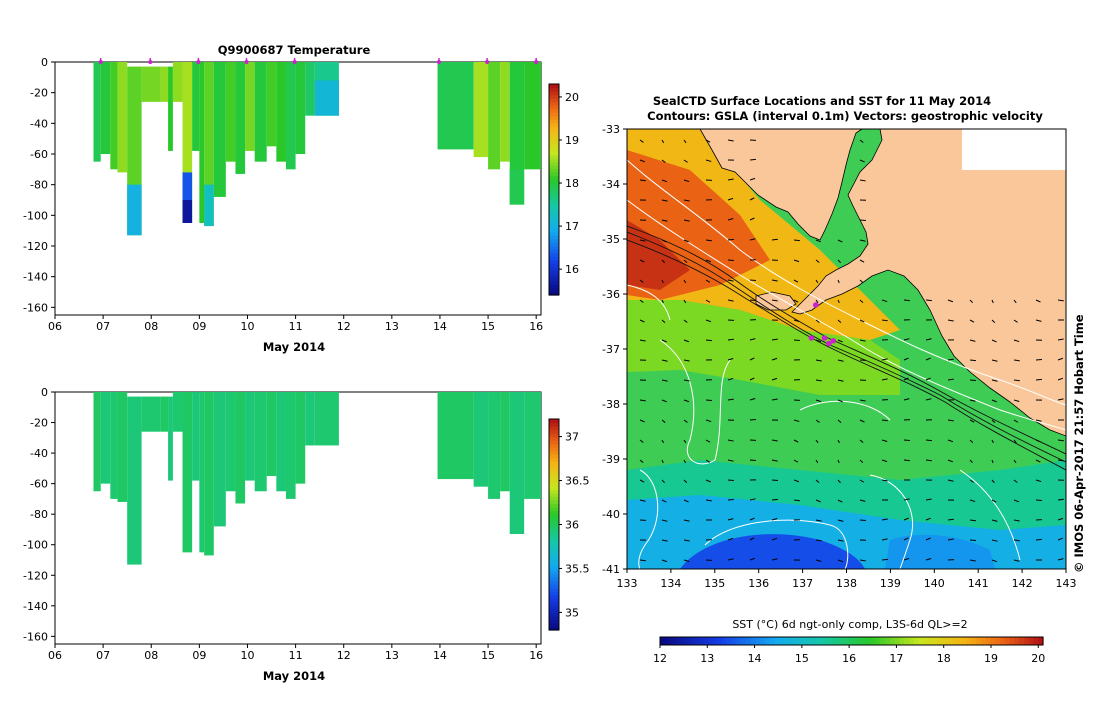 The width and height of the screenshot is (1099, 704). I want to click on x-tick-label: 06, so click(55, 655).